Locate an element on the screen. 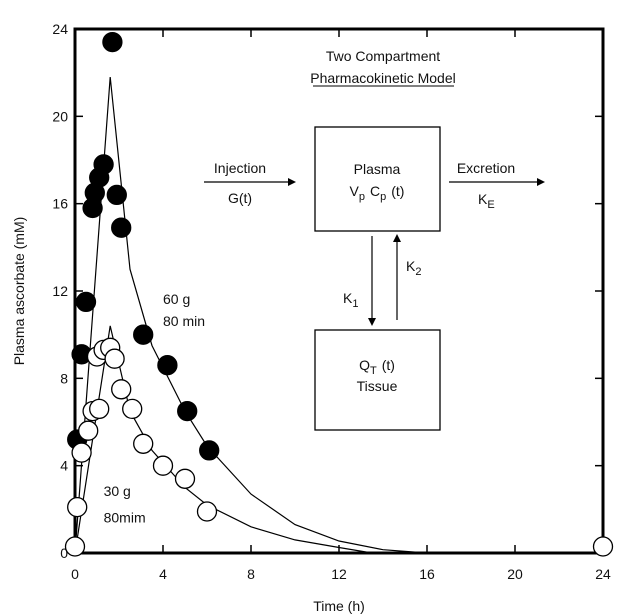 This screenshot has width=618, height=614. plasma-title: Plasma is located at coordinates (377, 169).